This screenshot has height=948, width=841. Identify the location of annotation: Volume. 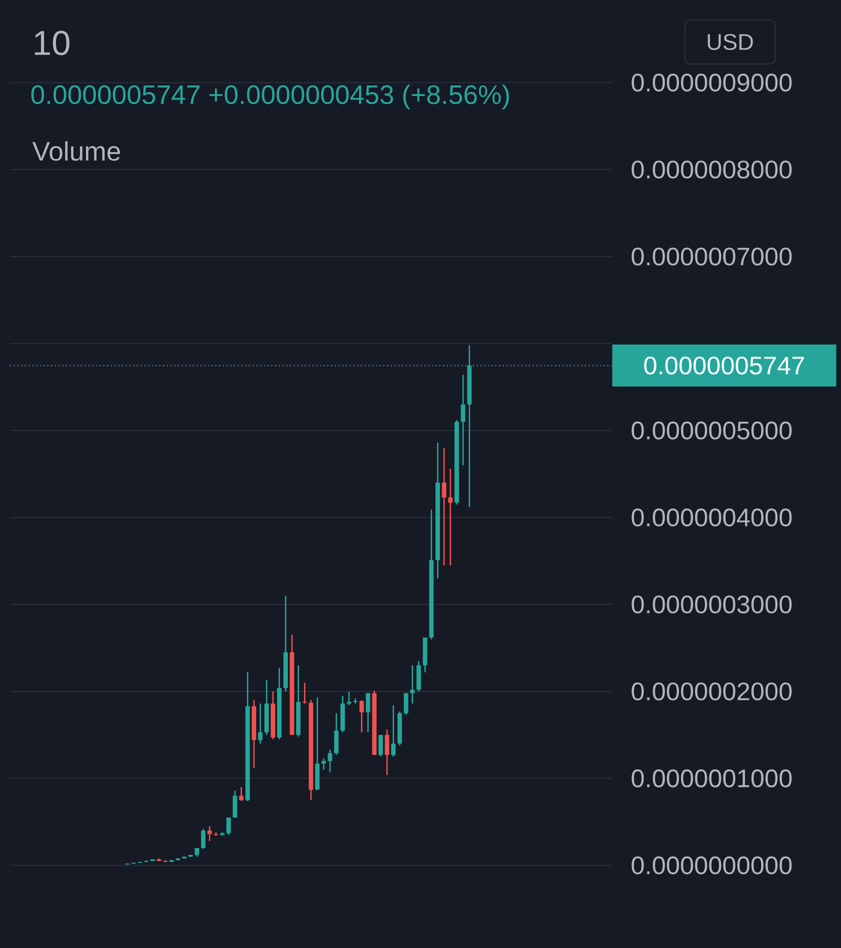
(76, 151).